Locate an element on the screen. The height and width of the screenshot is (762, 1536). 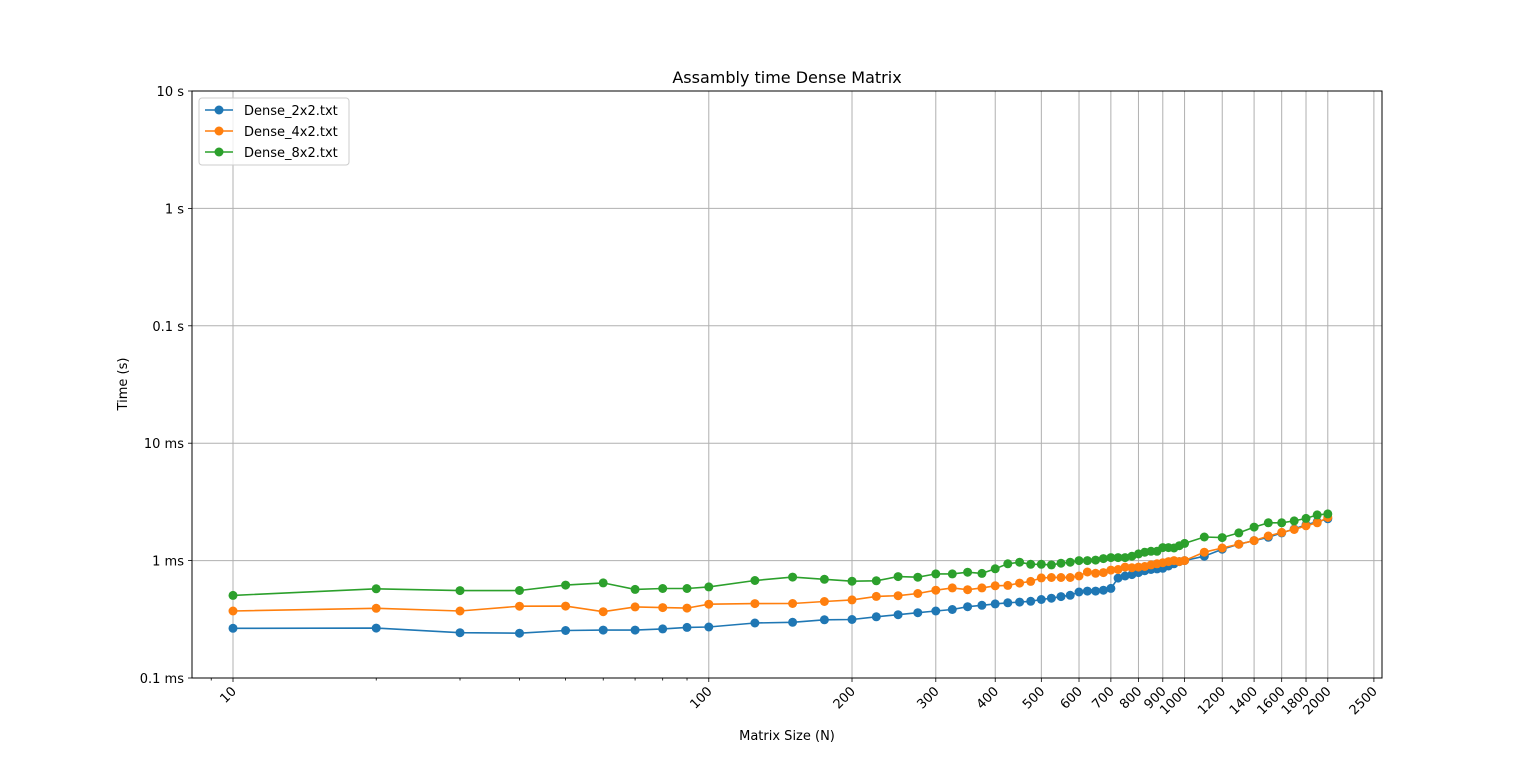
legend-label: Dense_8x2.txt is located at coordinates (291, 153).